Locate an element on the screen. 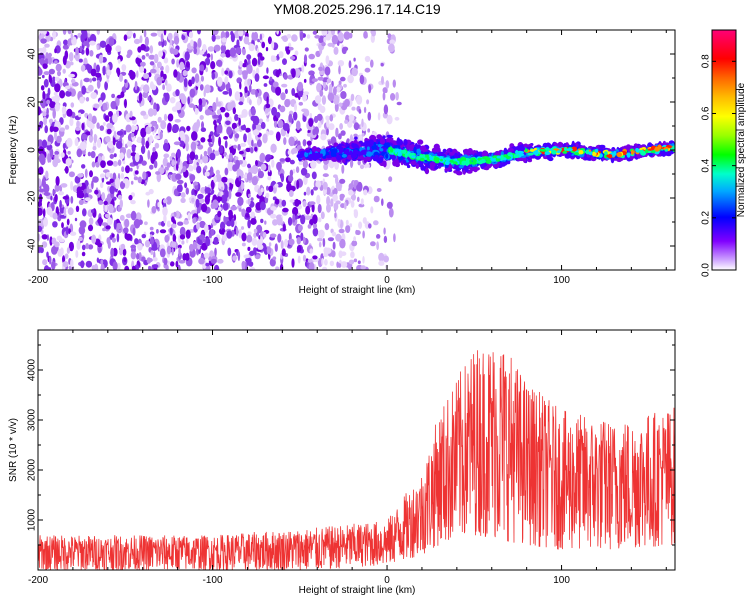 The height and width of the screenshot is (605, 750). colorbar-tick-label: 0.2 is located at coordinates (706, 217).